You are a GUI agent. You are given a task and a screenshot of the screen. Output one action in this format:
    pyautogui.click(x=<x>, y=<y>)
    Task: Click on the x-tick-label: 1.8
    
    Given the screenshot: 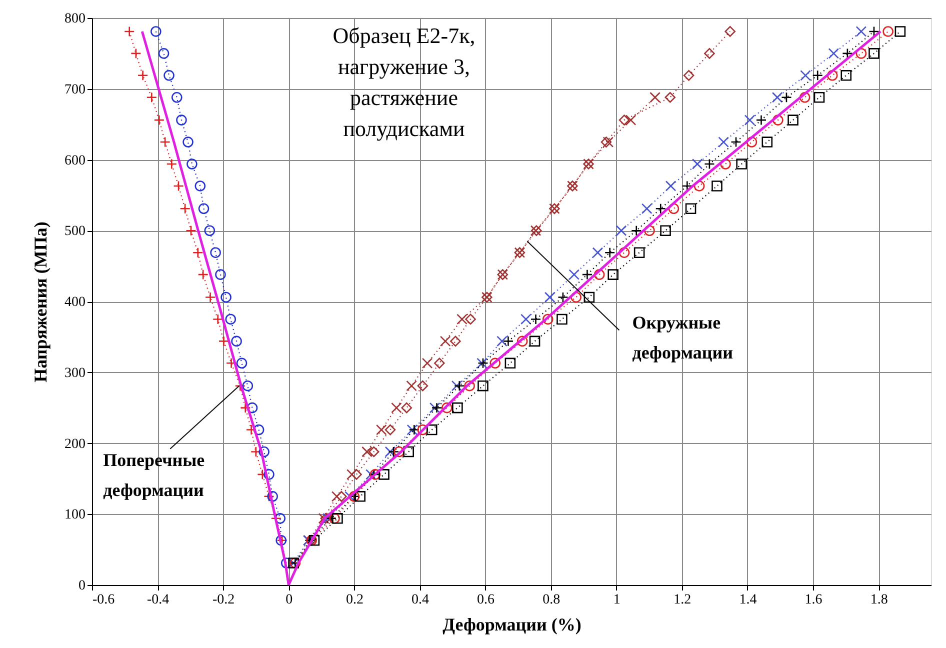 What is the action you would take?
    pyautogui.click(x=879, y=600)
    